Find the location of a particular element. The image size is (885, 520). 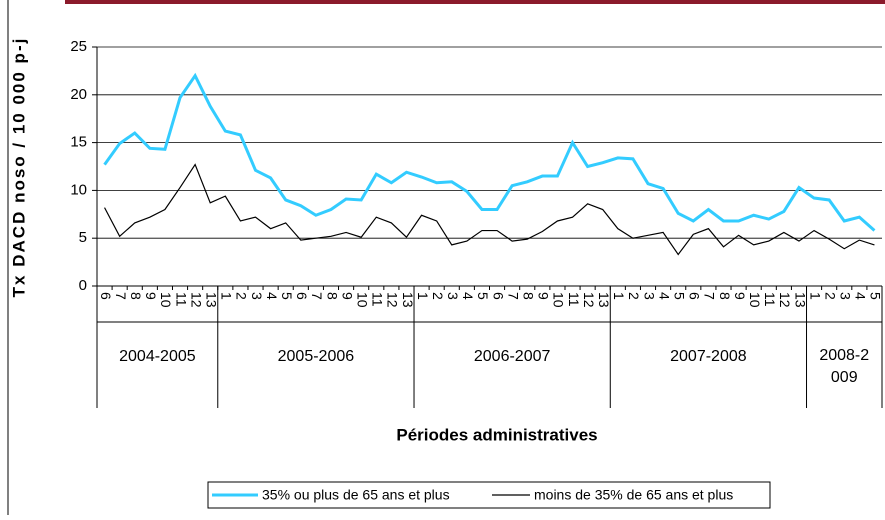

y-tick-label: 5 is located at coordinates (83, 237).